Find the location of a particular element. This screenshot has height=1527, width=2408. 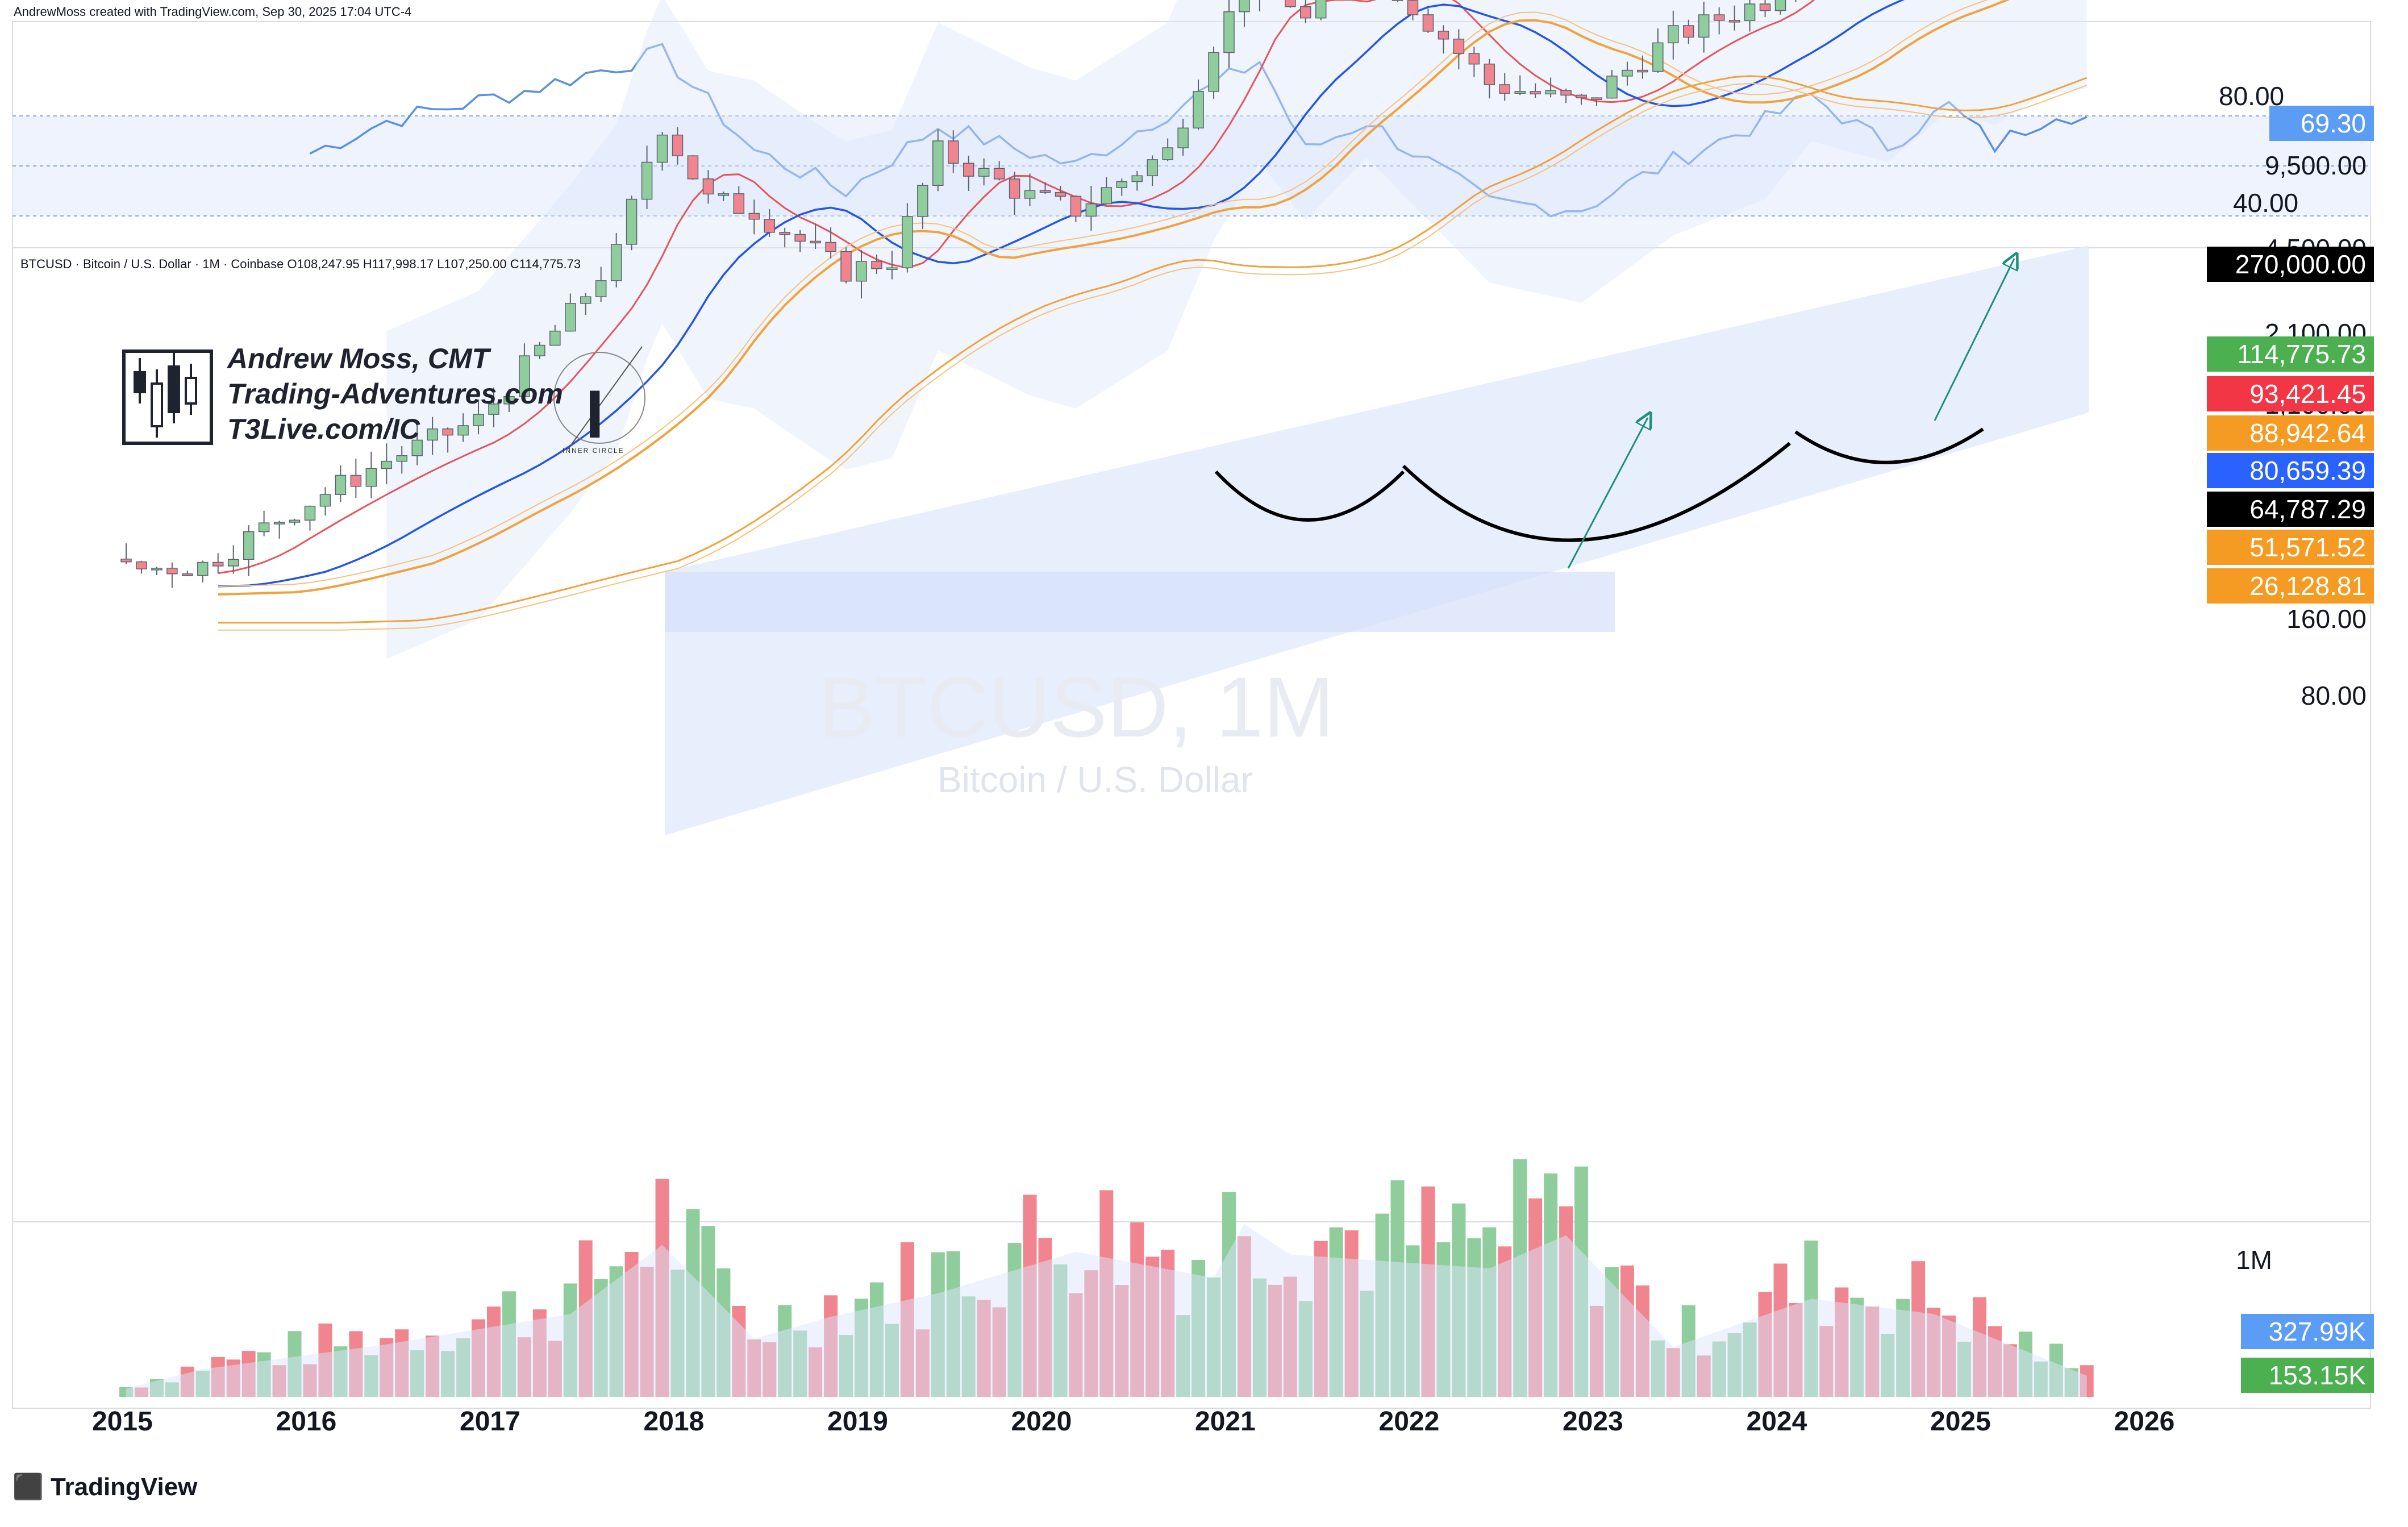

tradingview-icon: ⬛ is located at coordinates (28, 1487).